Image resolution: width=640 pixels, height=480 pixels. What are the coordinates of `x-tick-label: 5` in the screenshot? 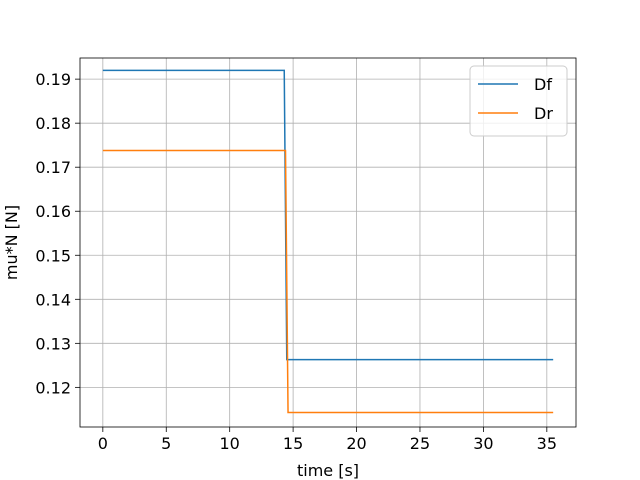 It's located at (166, 443).